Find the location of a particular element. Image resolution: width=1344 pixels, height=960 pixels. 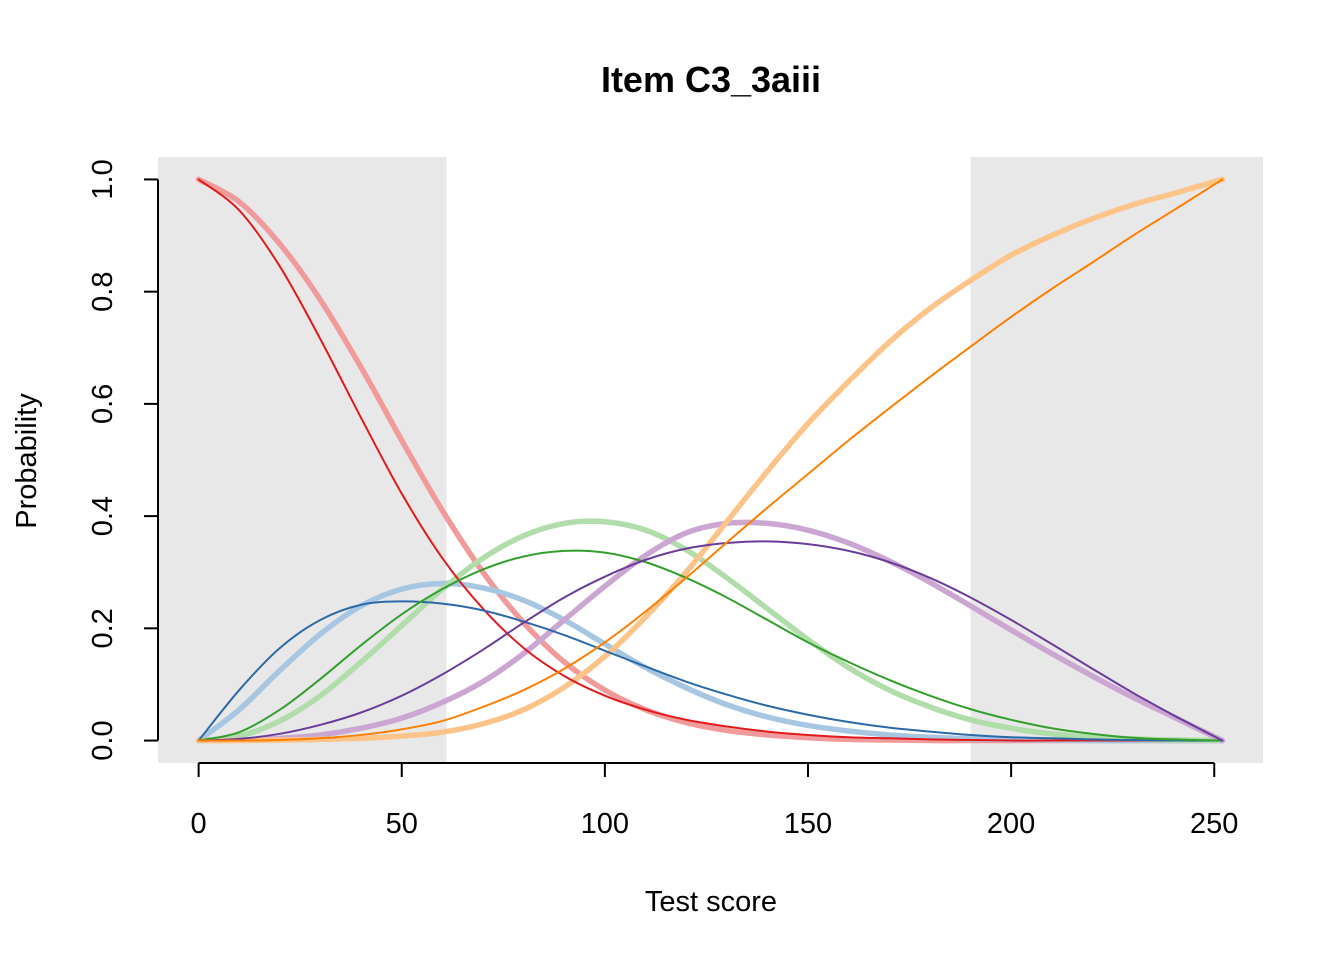

x-tick-label-0: 0 is located at coordinates (199, 824).